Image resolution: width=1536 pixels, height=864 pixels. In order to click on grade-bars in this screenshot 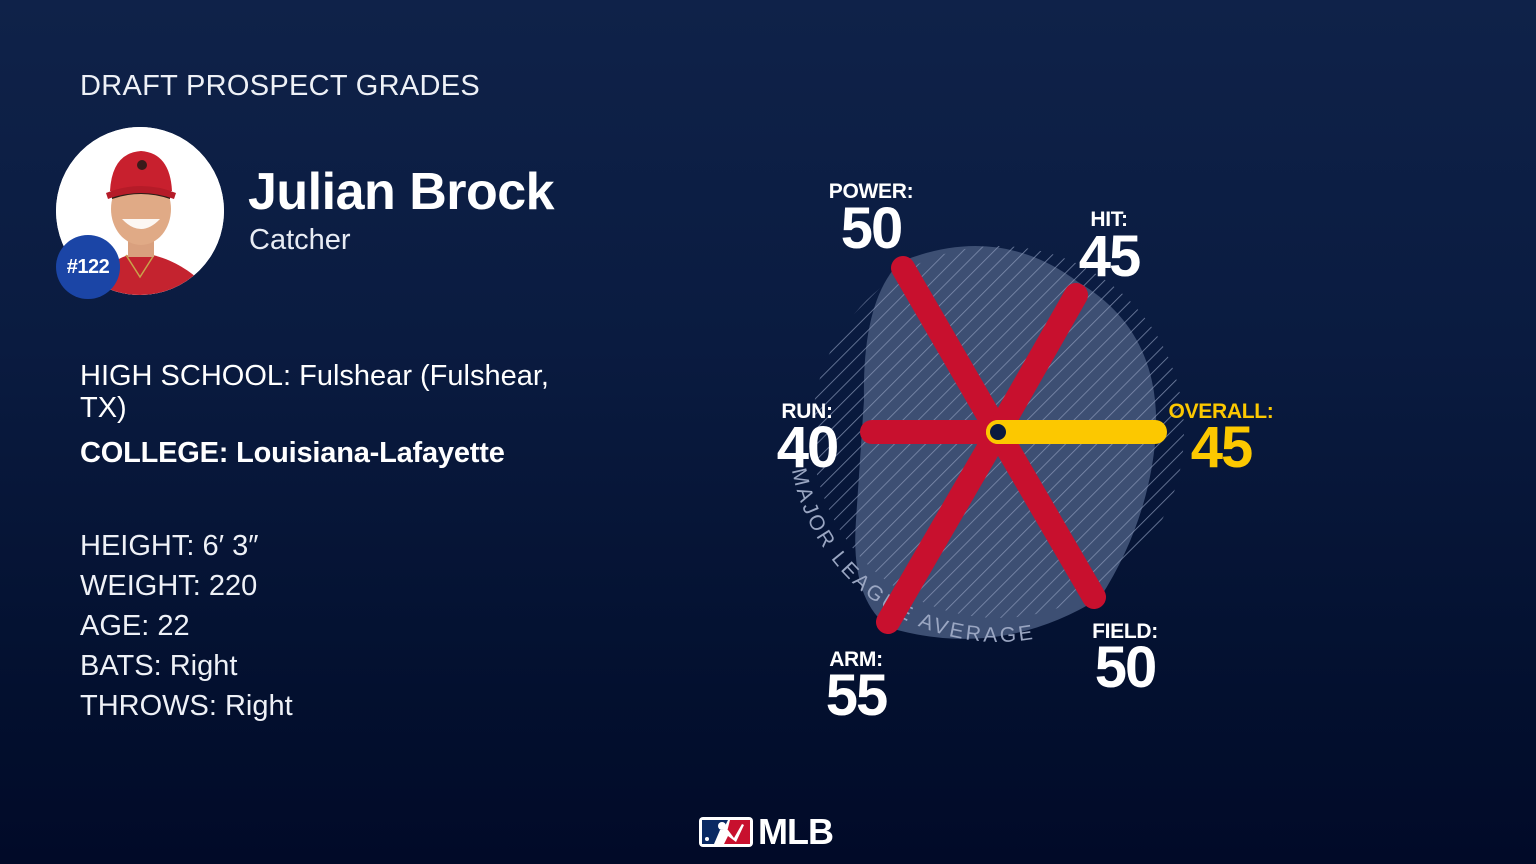, I will do `click(983, 445)`.